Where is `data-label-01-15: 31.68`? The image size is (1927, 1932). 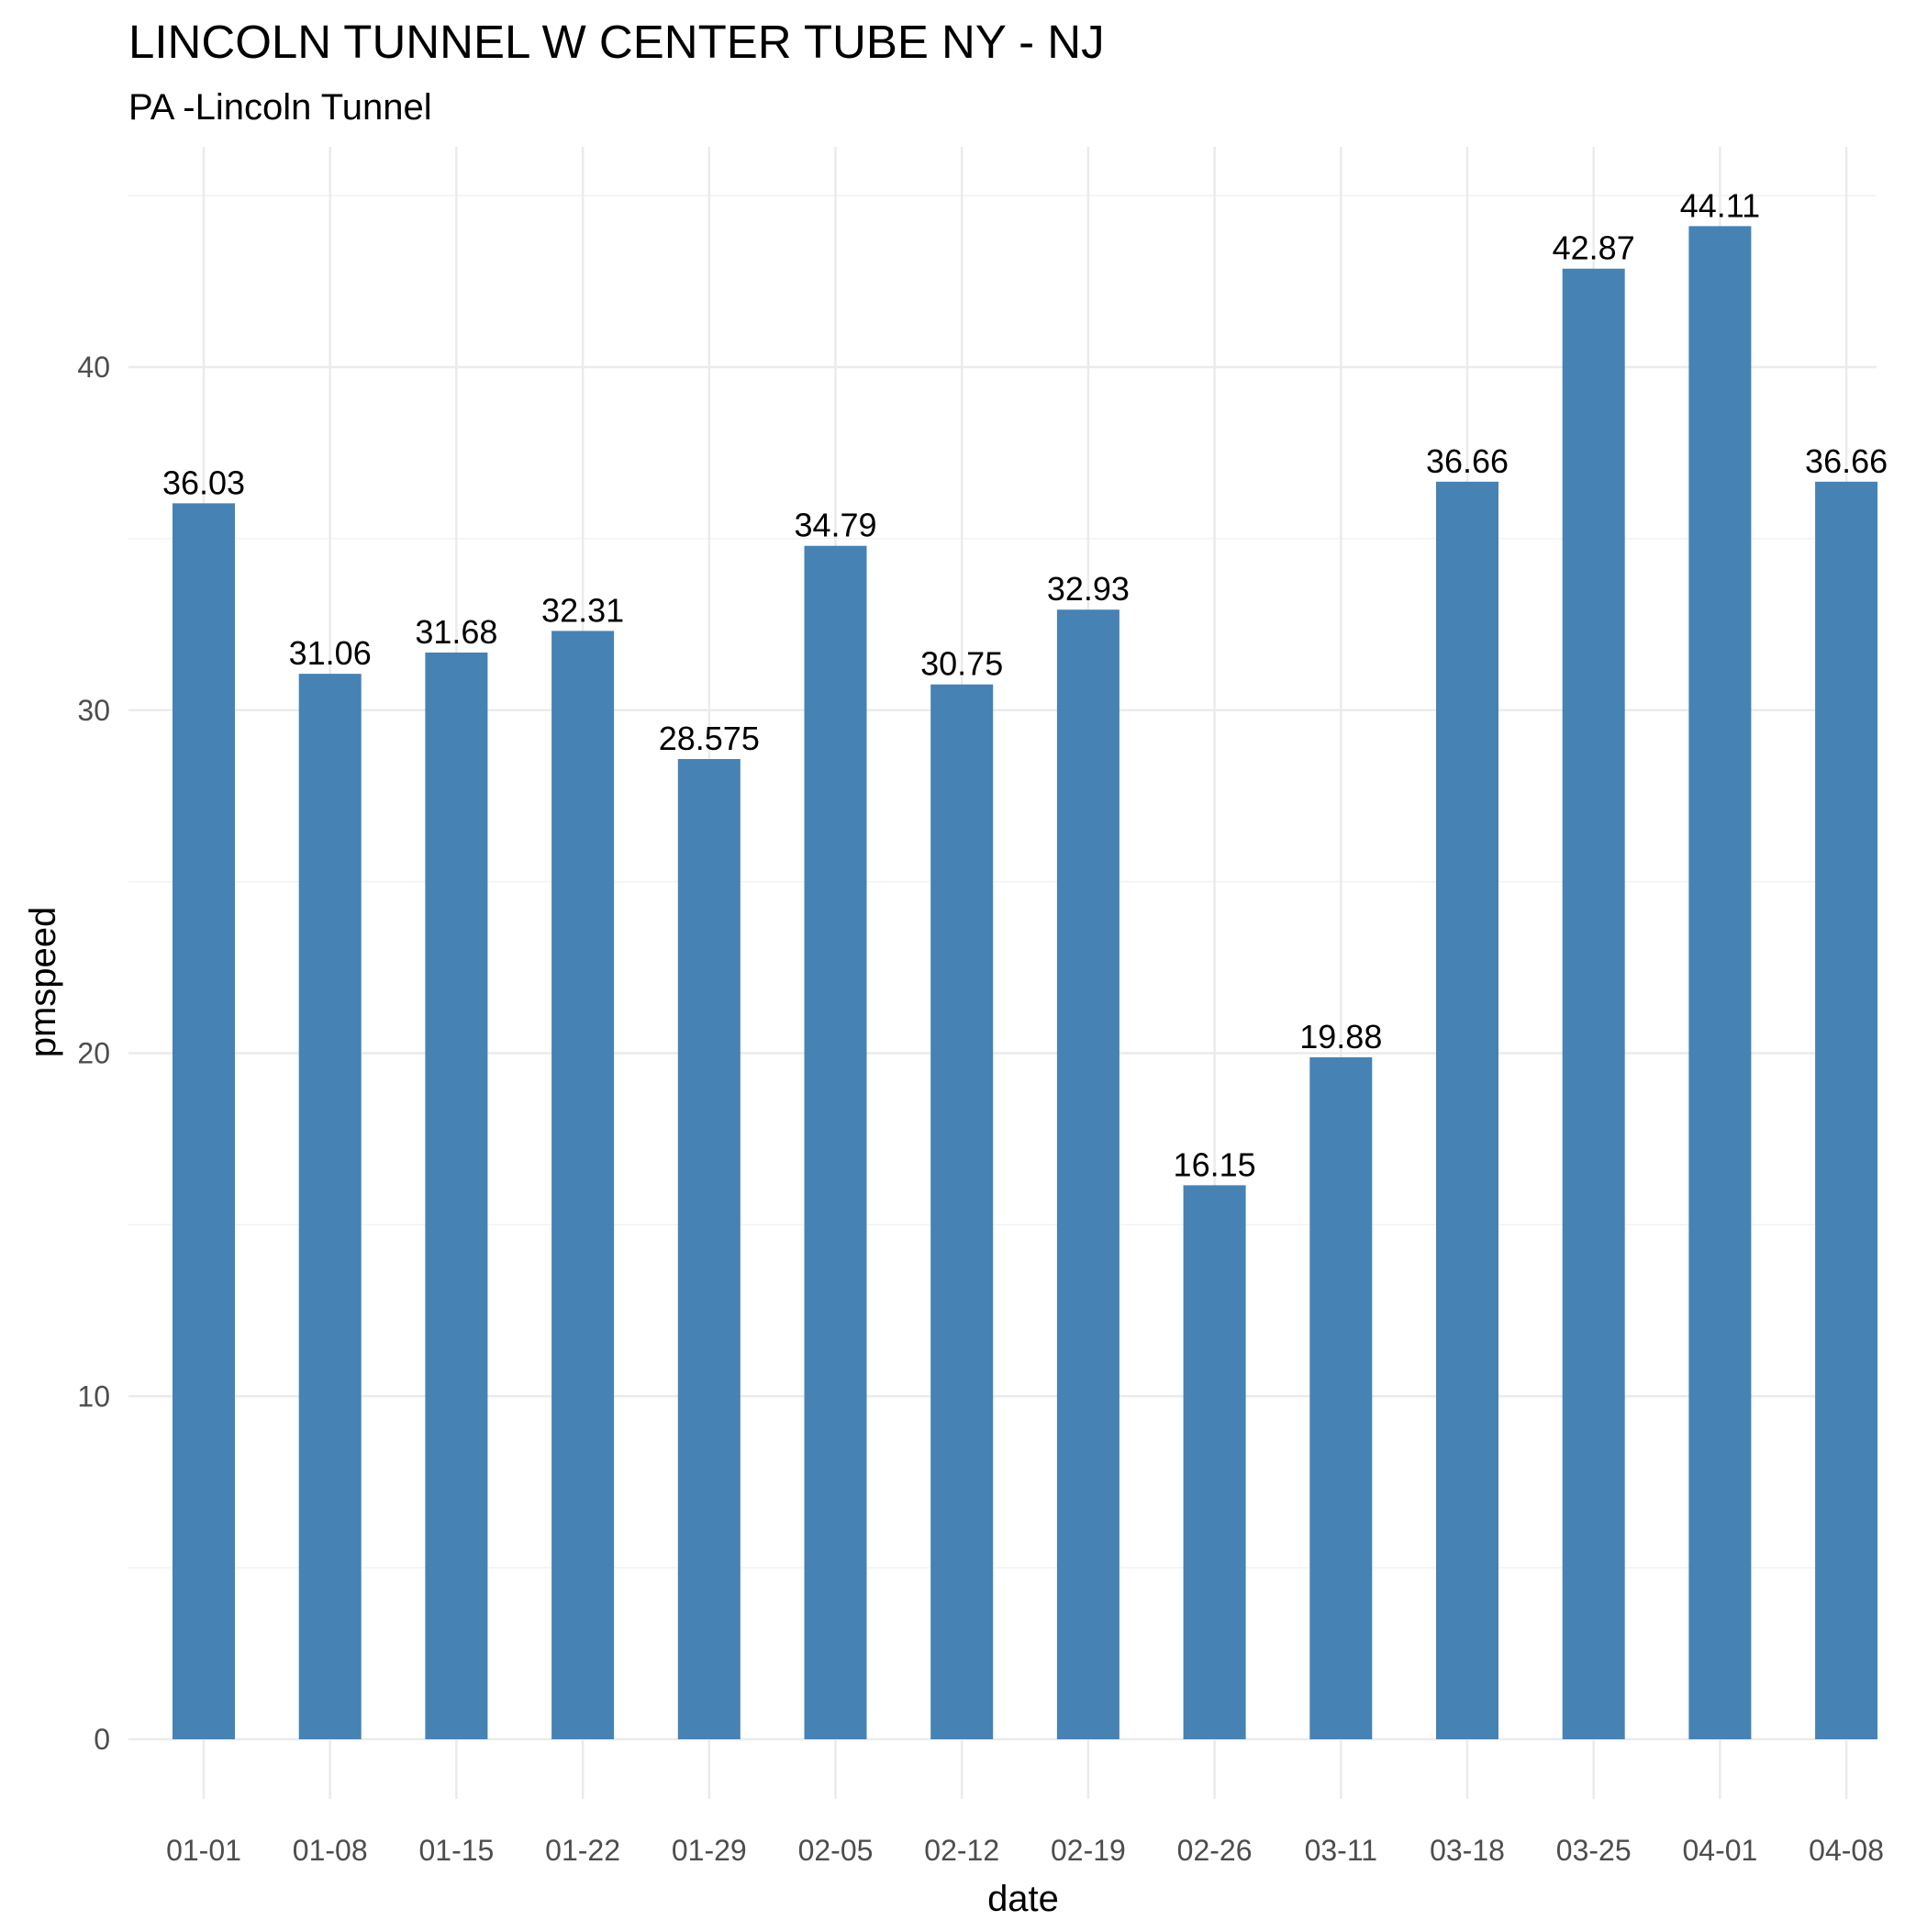 data-label-01-15: 31.68 is located at coordinates (456, 632).